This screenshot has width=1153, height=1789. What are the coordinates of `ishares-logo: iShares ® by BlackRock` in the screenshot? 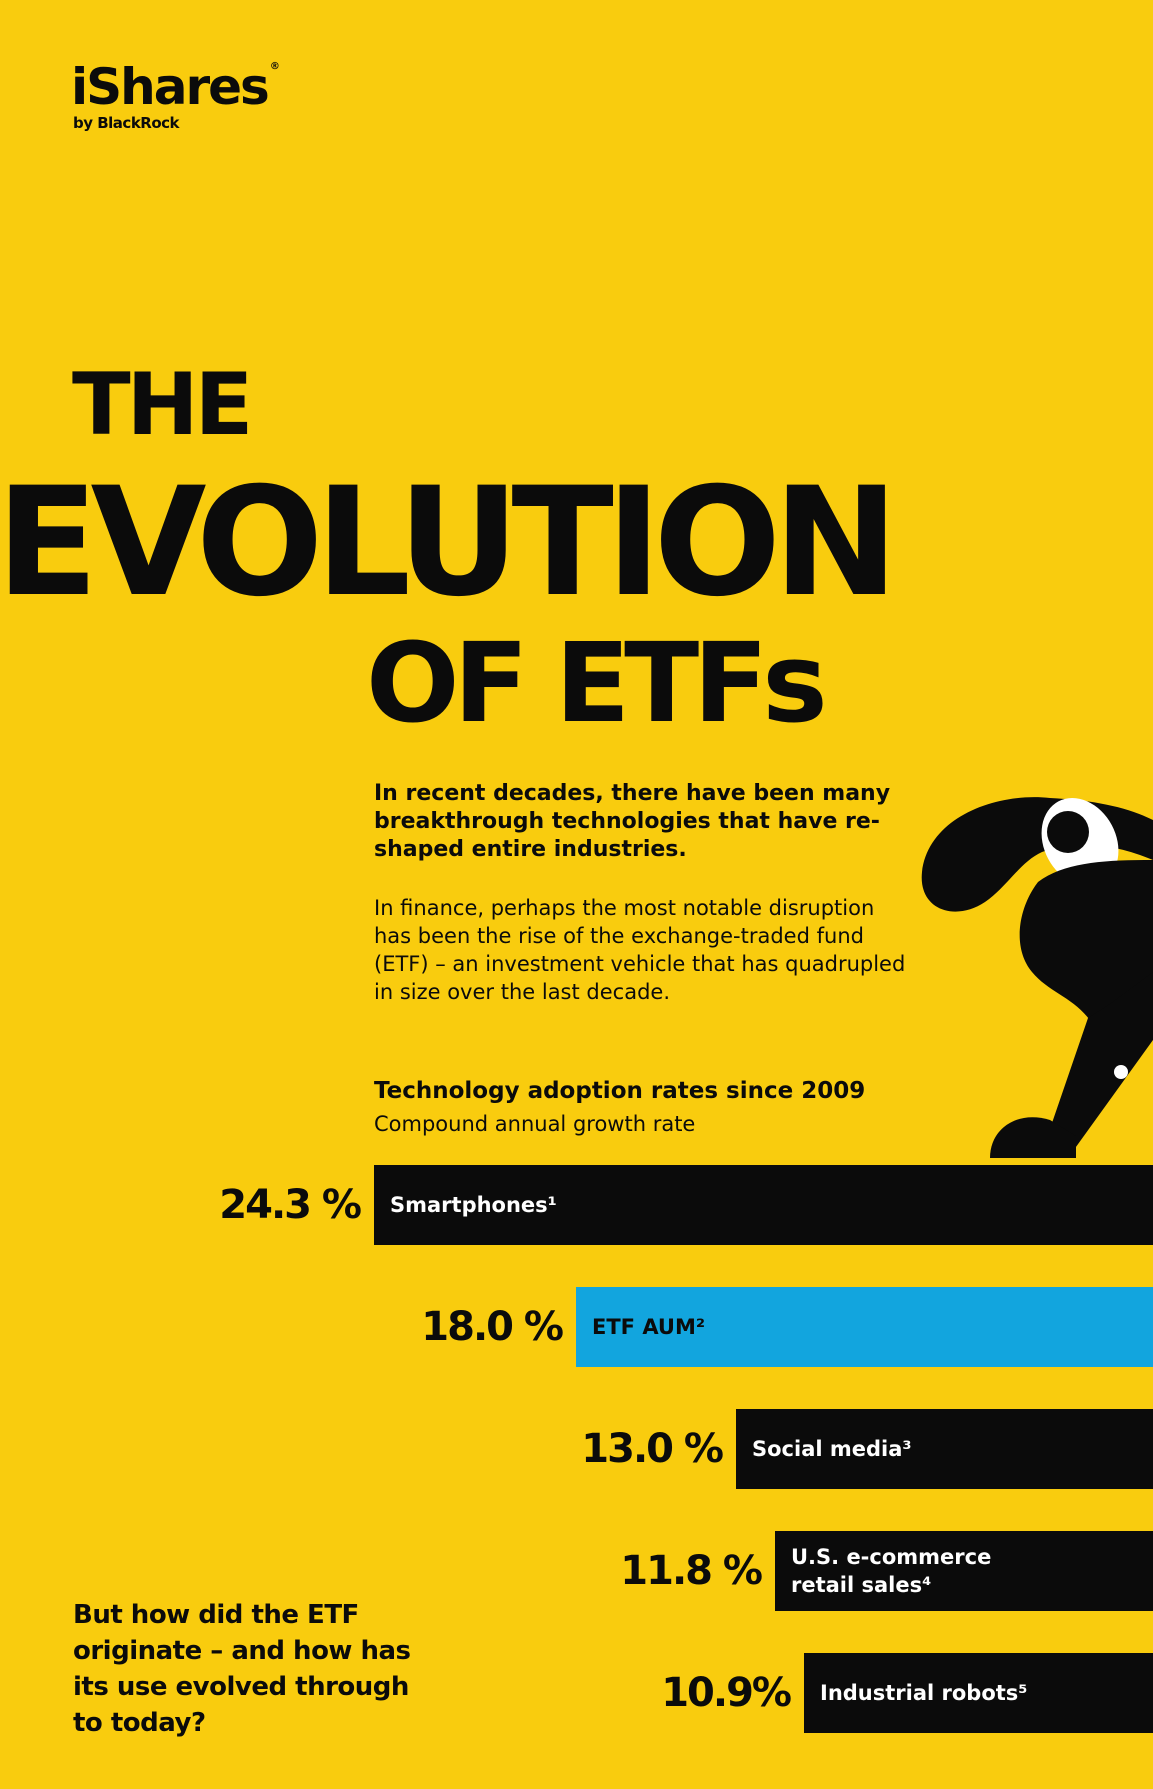 It's located at (175, 97).